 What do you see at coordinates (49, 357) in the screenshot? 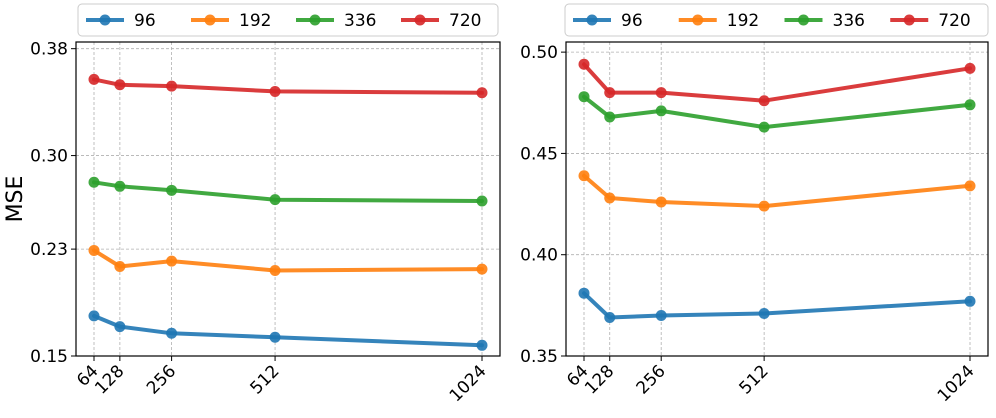
I see `y-tick-label: 0.15` at bounding box center [49, 357].